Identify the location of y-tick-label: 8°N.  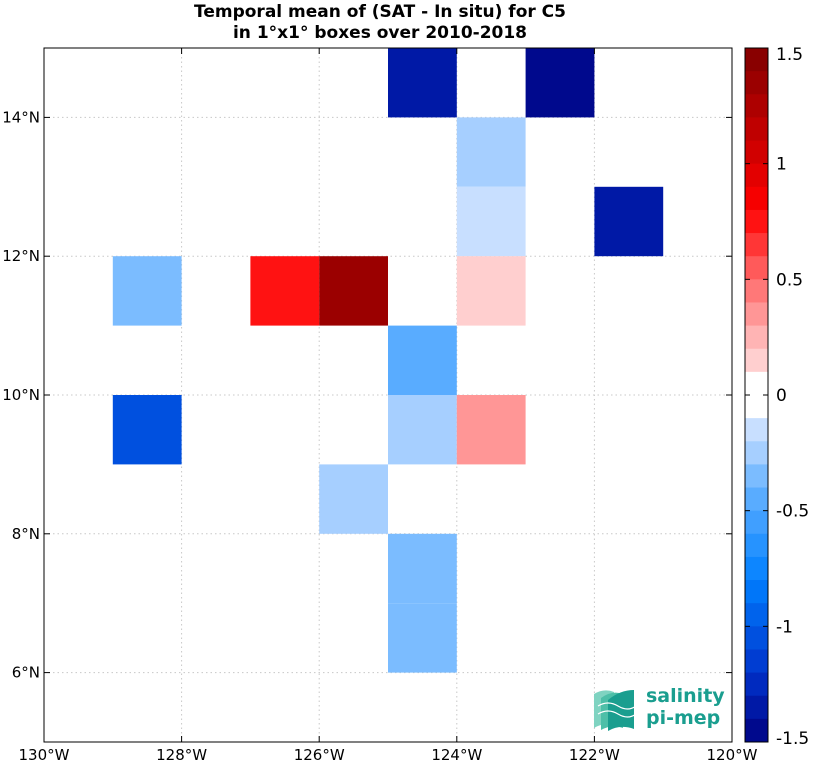
(26, 534).